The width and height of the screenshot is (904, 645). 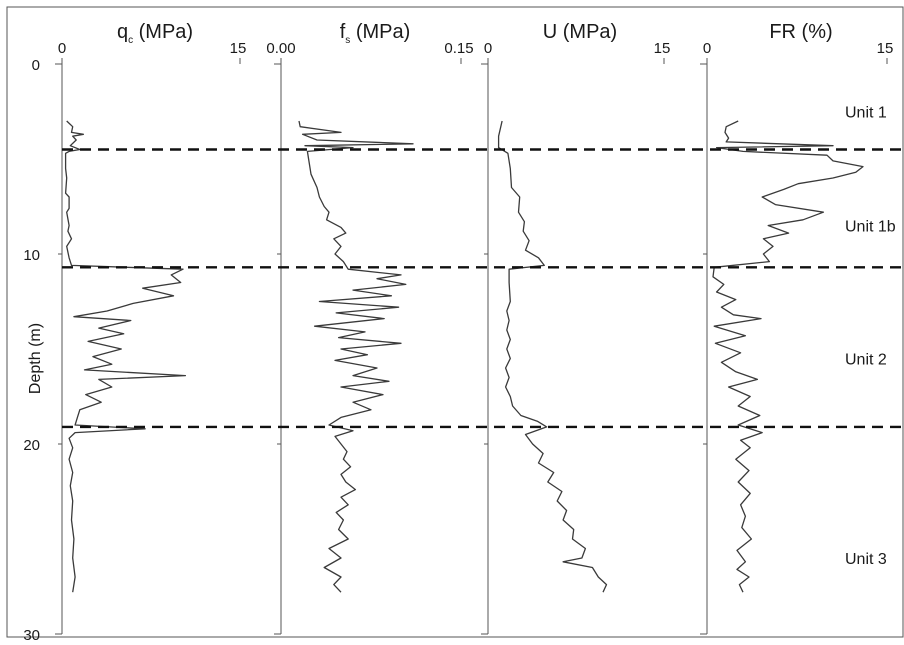 What do you see at coordinates (550, 32) in the screenshot?
I see `panel-title-main: U` at bounding box center [550, 32].